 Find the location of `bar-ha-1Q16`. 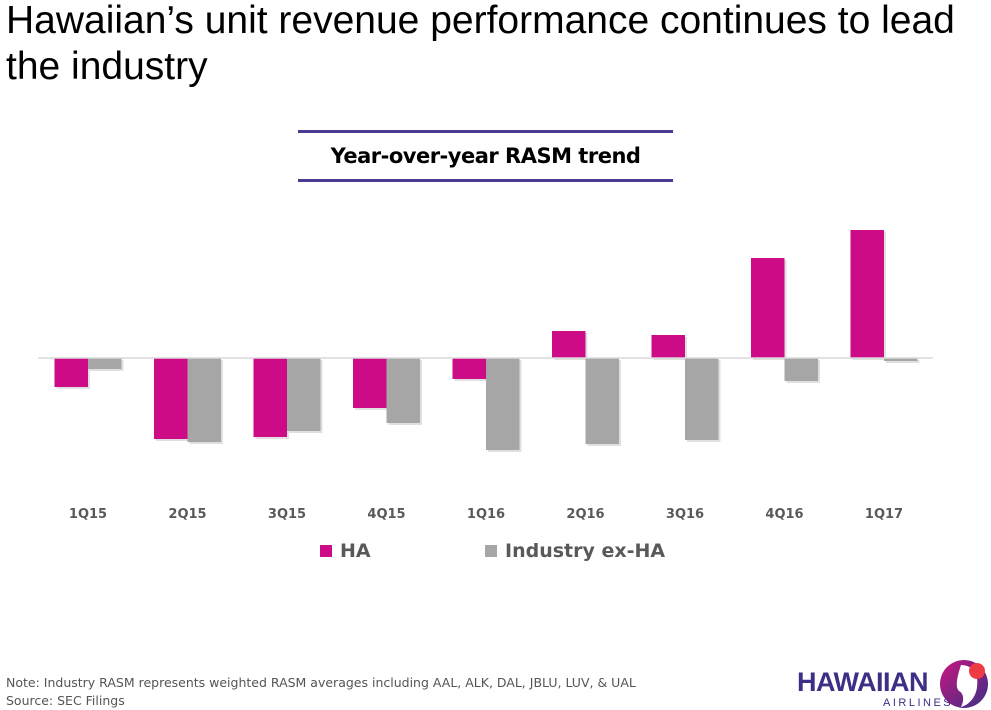

bar-ha-1Q16 is located at coordinates (469, 368).